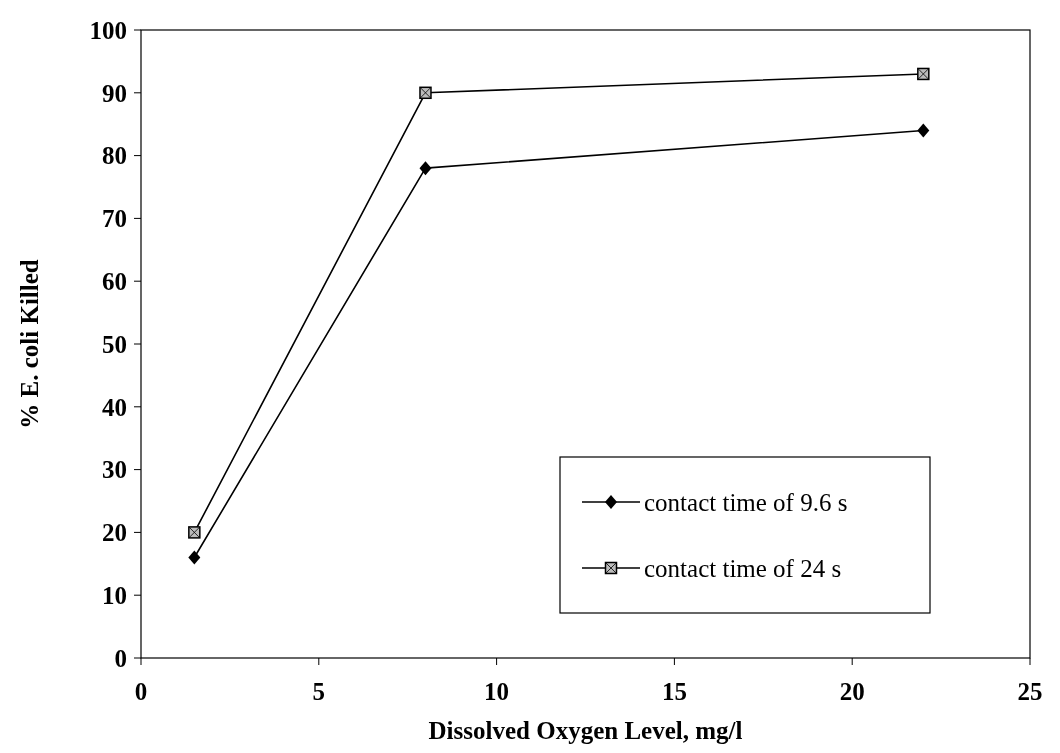  What do you see at coordinates (497, 691) in the screenshot?
I see `x-tick-label: 10` at bounding box center [497, 691].